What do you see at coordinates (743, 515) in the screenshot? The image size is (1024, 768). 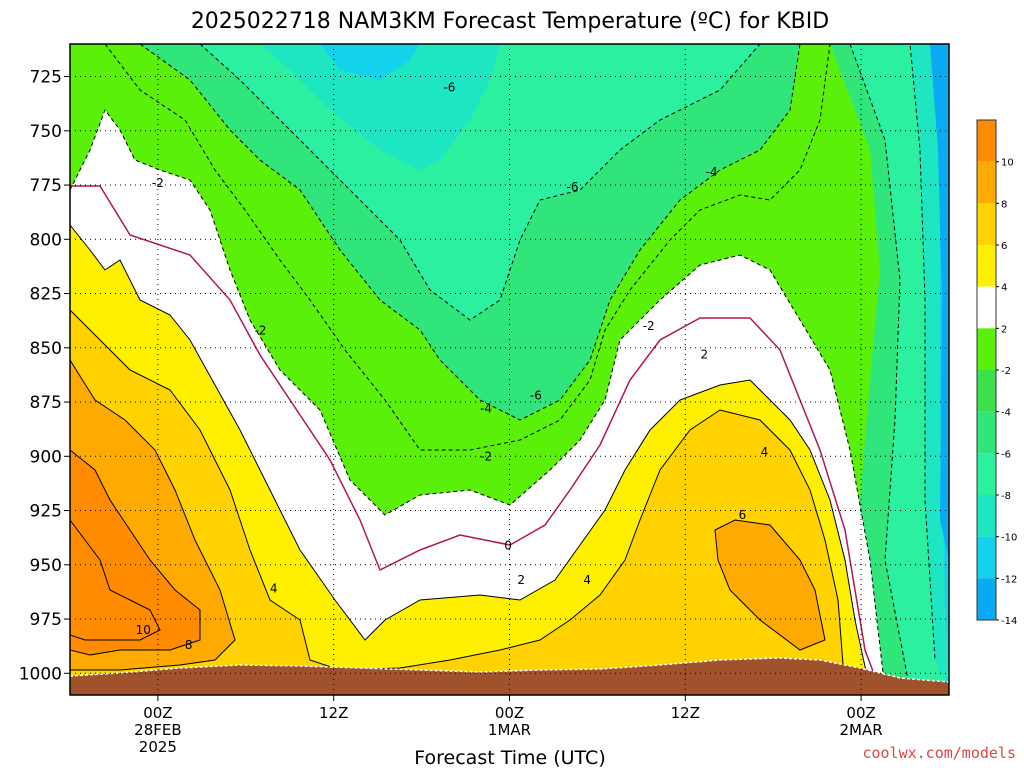 I see `contour-label: 6` at bounding box center [743, 515].